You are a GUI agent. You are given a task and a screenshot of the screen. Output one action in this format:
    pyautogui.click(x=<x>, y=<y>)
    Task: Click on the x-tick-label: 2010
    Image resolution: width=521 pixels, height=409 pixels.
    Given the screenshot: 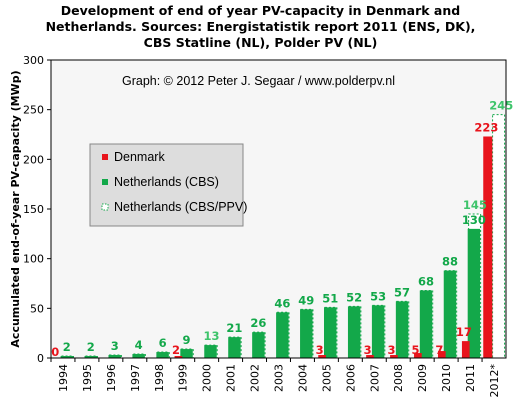 What is the action you would take?
    pyautogui.click(x=446, y=378)
    